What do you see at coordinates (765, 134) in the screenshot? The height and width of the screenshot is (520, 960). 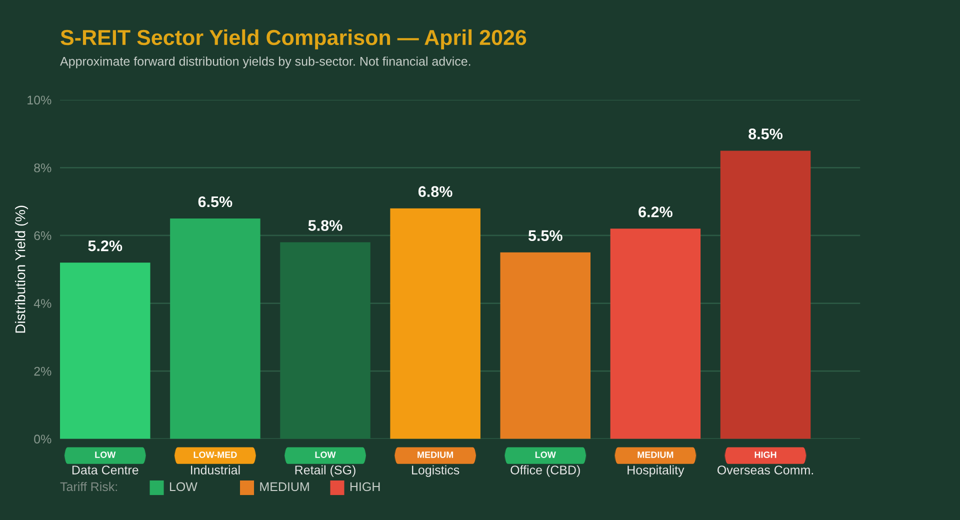 I see `data-label: 8.5%` at bounding box center [765, 134].